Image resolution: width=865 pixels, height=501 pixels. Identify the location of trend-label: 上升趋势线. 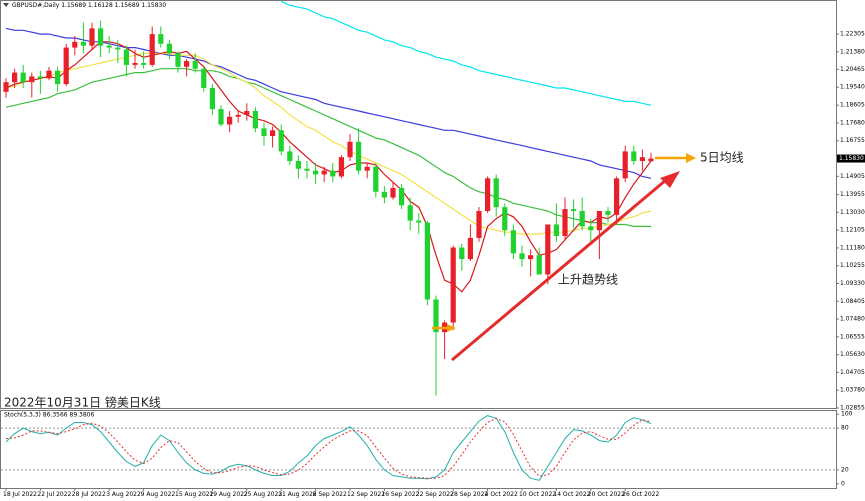
(588, 280).